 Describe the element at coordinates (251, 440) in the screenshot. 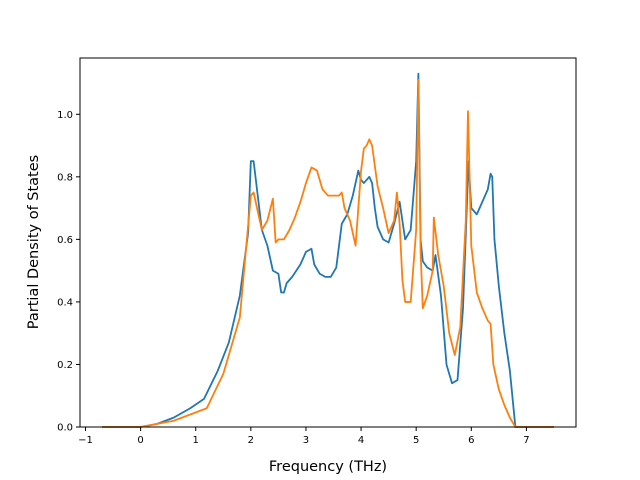

I see `x-tick-label: 2` at that location.